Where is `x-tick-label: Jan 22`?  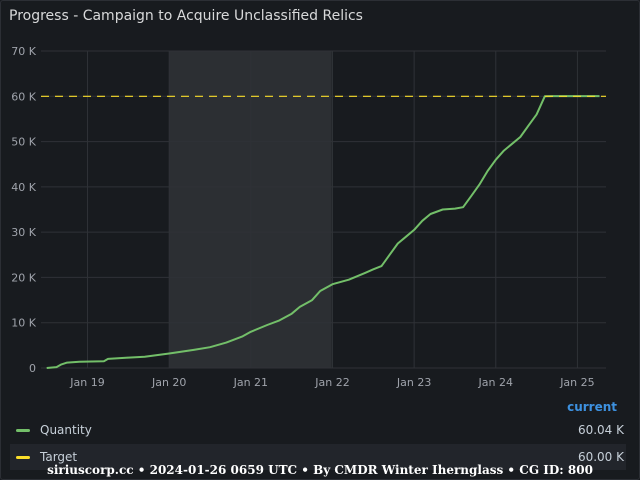 x-tick-label: Jan 22 is located at coordinates (331, 382).